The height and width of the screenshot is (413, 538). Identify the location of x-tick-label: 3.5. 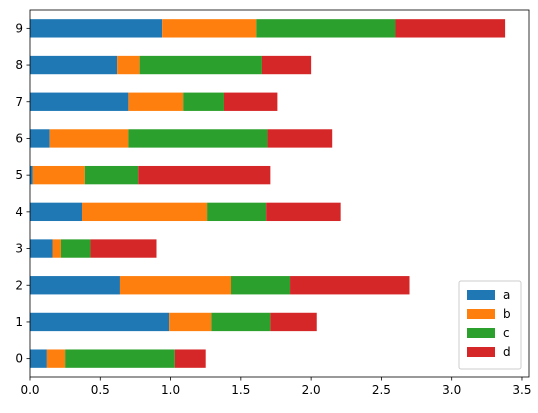
(521, 390).